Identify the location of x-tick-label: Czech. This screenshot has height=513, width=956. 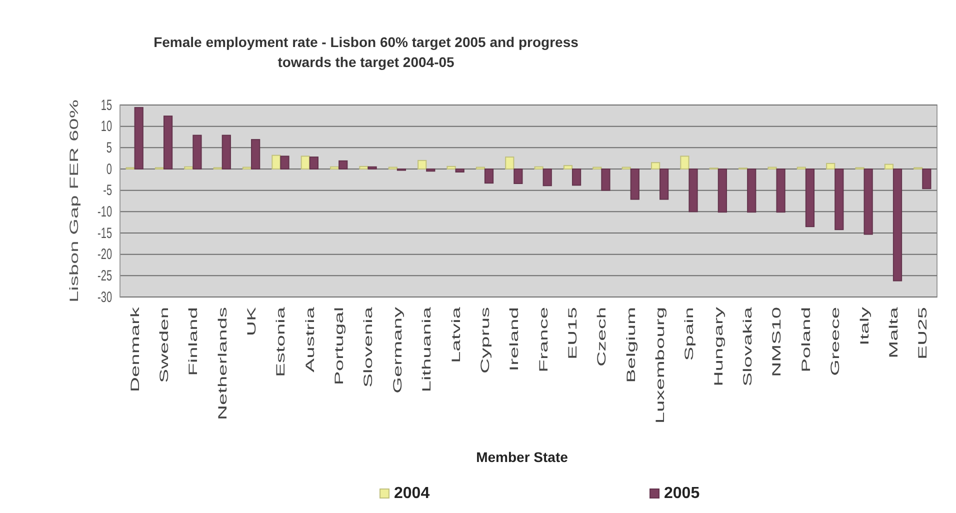
(601, 336).